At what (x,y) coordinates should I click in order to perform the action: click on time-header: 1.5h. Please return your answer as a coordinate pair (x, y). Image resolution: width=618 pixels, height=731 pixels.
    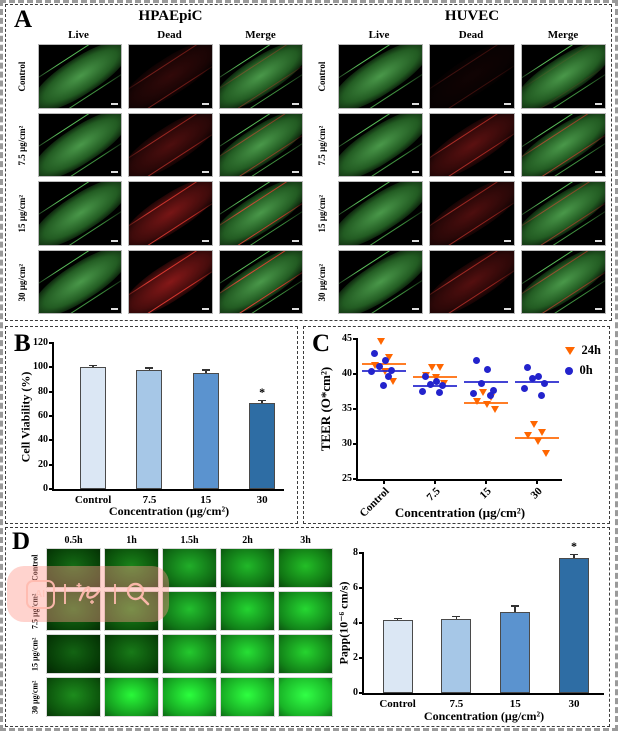
    Looking at the image, I should click on (189, 540).